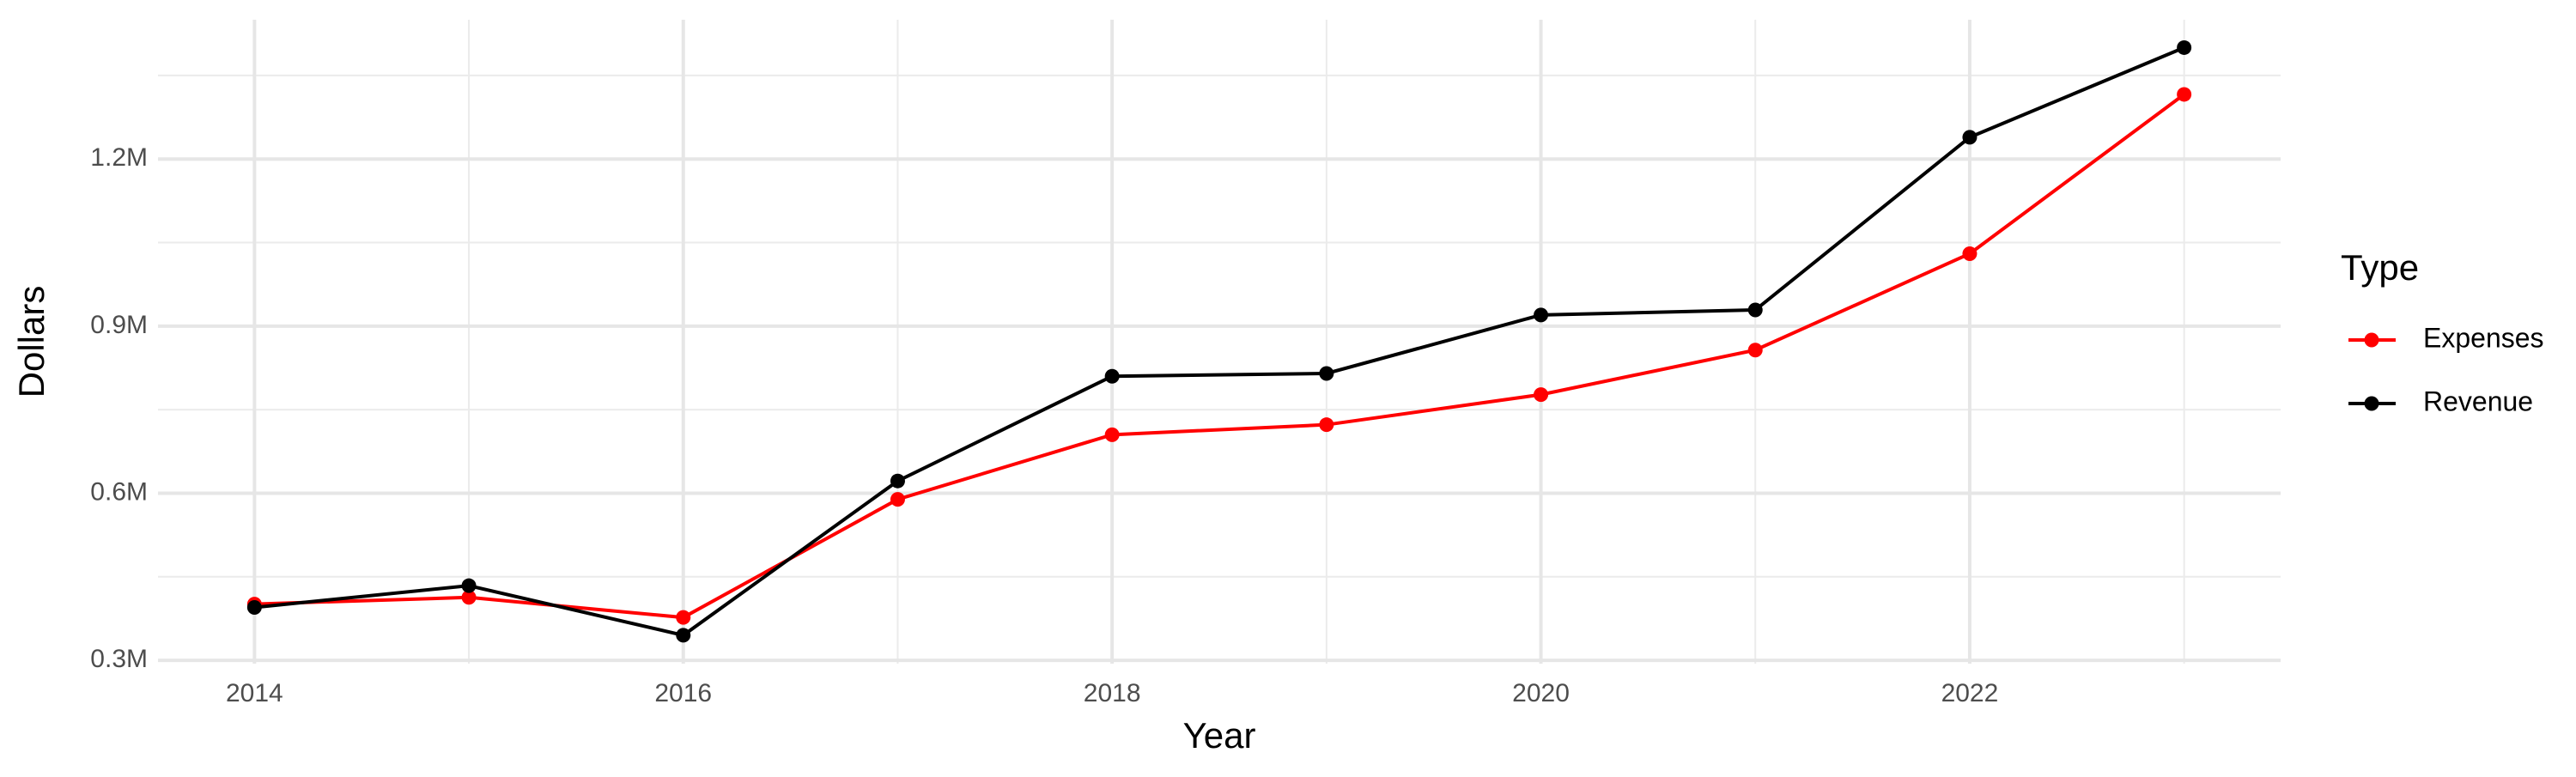  I want to click on y-tick-label: 0.6M, so click(119, 491).